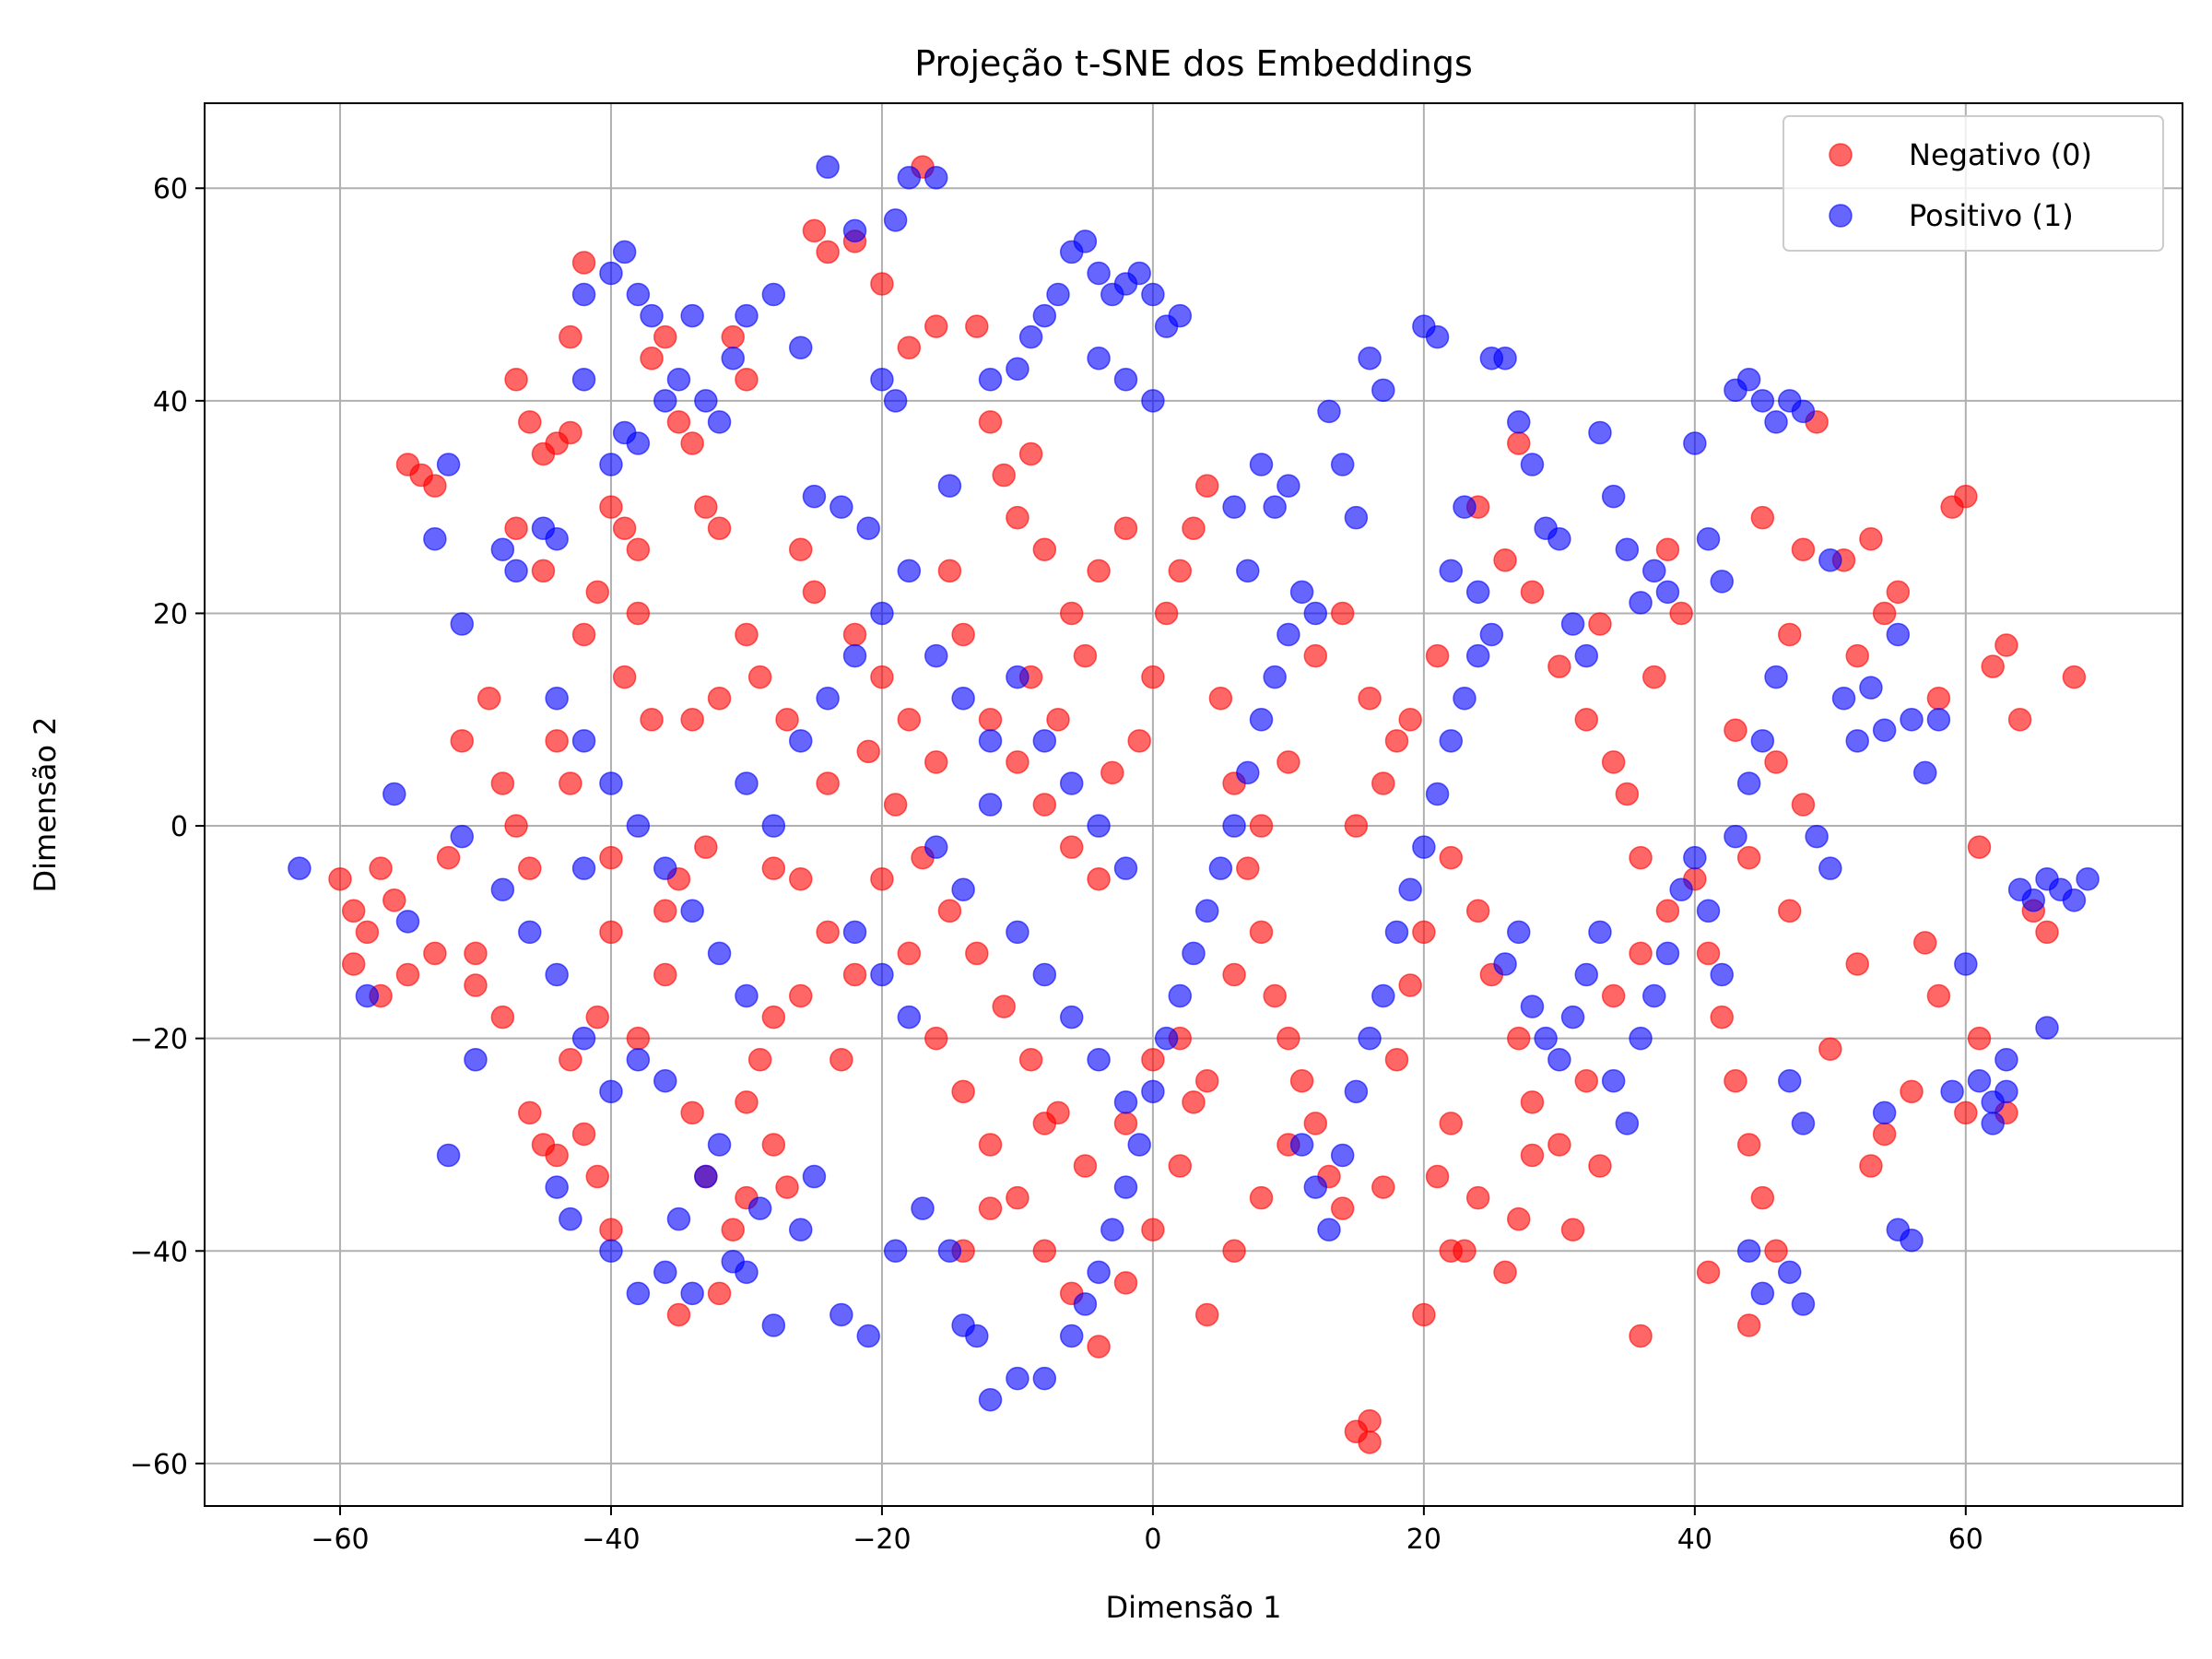  Describe the element at coordinates (1973, 183) in the screenshot. I see `legend: Negativo (0) Positivo (1)` at that location.